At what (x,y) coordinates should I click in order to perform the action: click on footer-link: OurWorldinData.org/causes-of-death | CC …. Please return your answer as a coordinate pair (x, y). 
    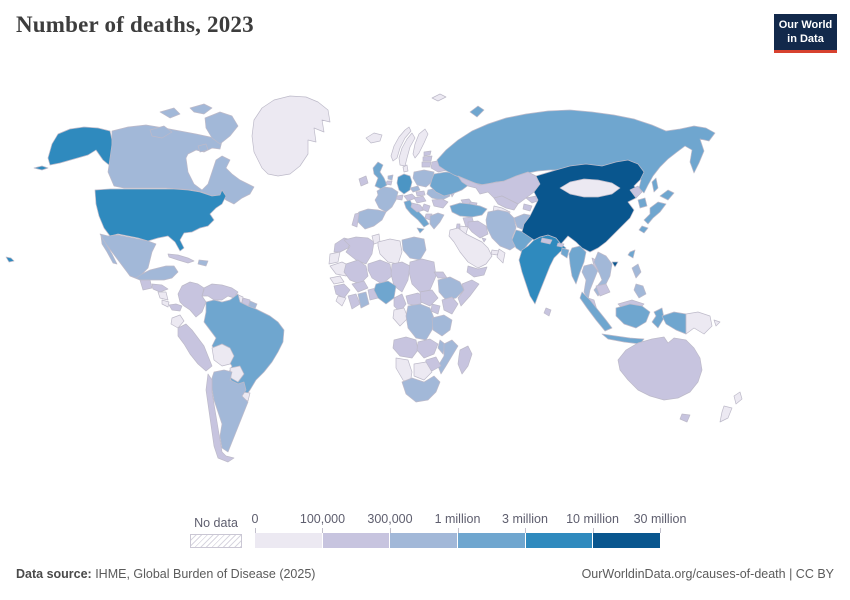
    Looking at the image, I should click on (707, 574).